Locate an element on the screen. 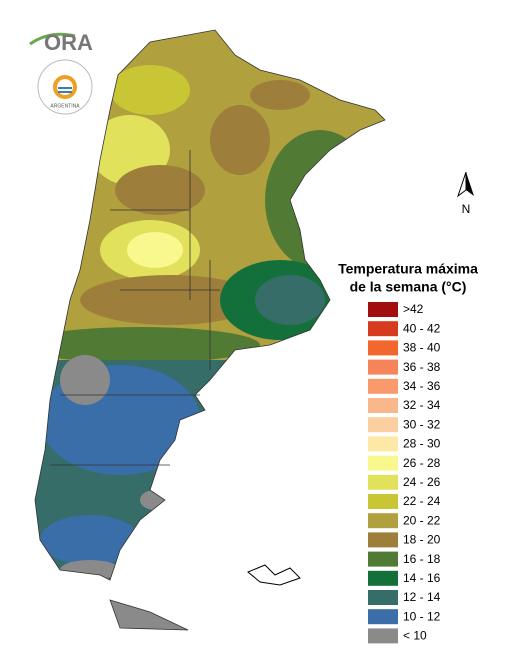  legend-label: 16 - 18 is located at coordinates (422, 559).